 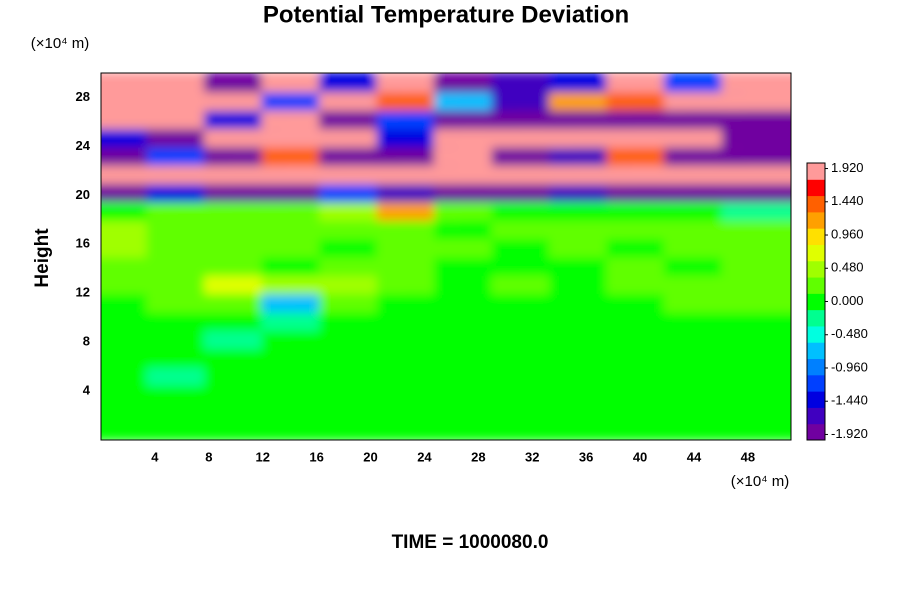 What do you see at coordinates (83, 292) in the screenshot?
I see `y-tick-label: 12` at bounding box center [83, 292].